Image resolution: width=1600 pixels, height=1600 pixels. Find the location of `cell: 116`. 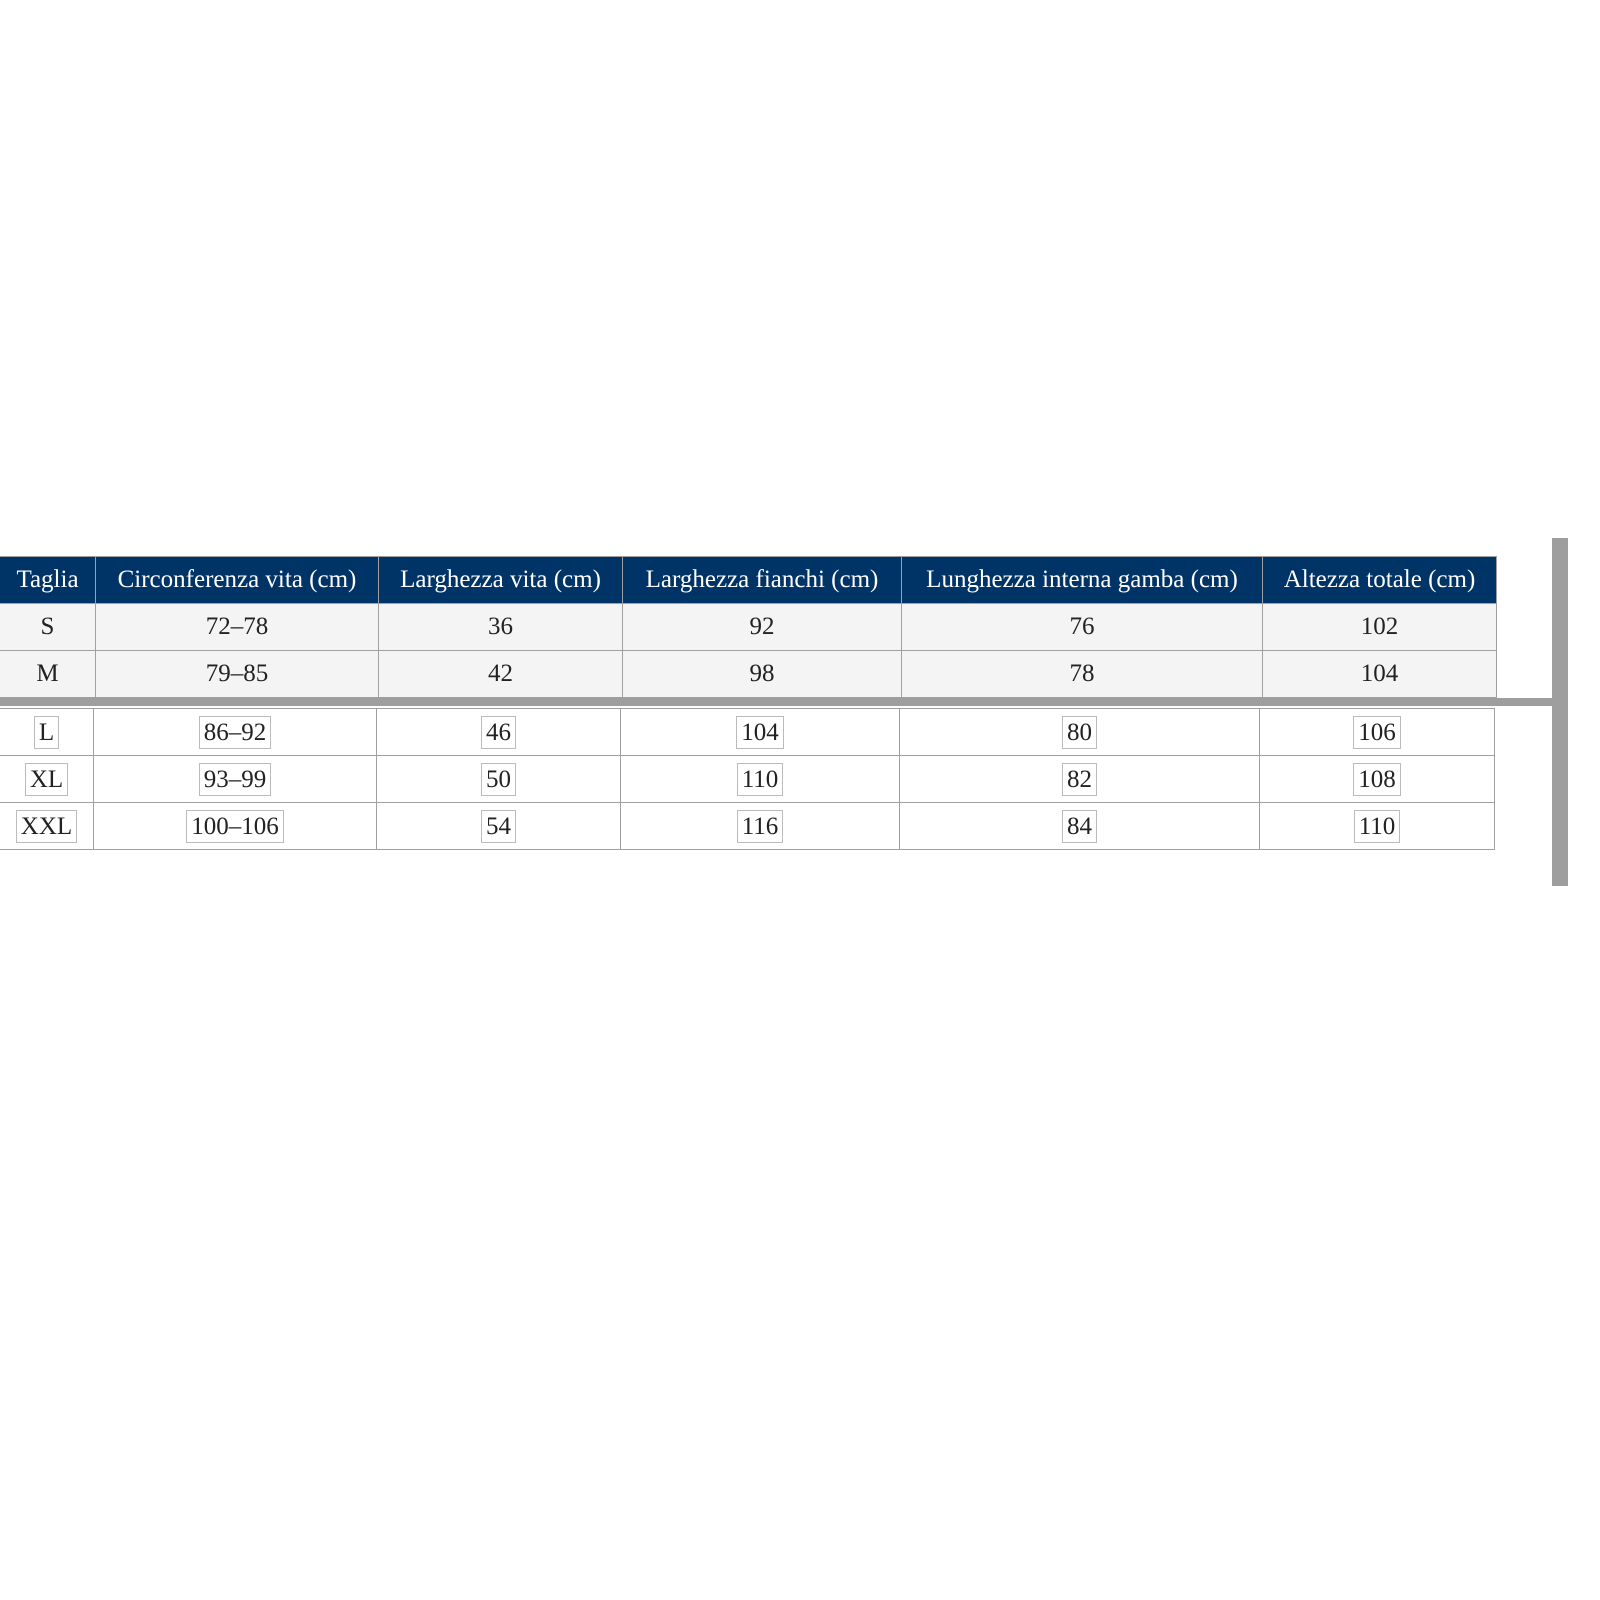

cell: 116 is located at coordinates (760, 826).